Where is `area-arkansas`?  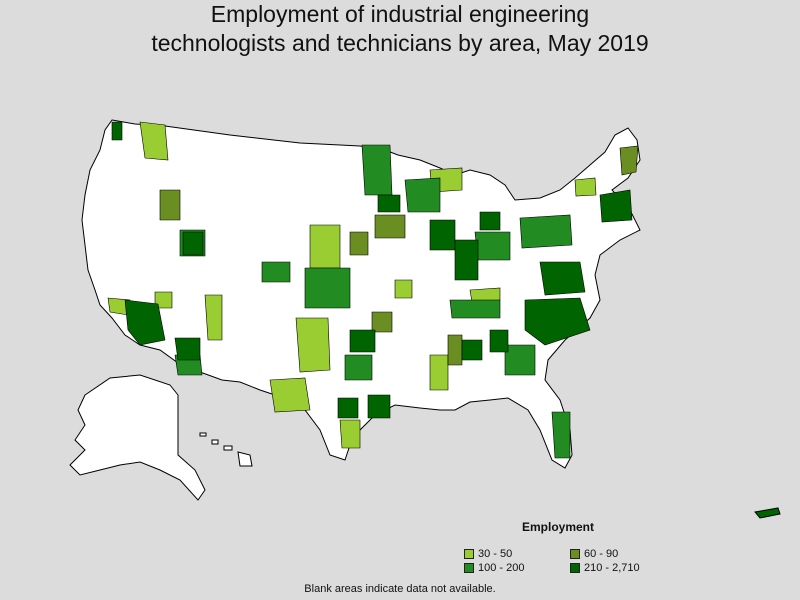 area-arkansas is located at coordinates (382, 322).